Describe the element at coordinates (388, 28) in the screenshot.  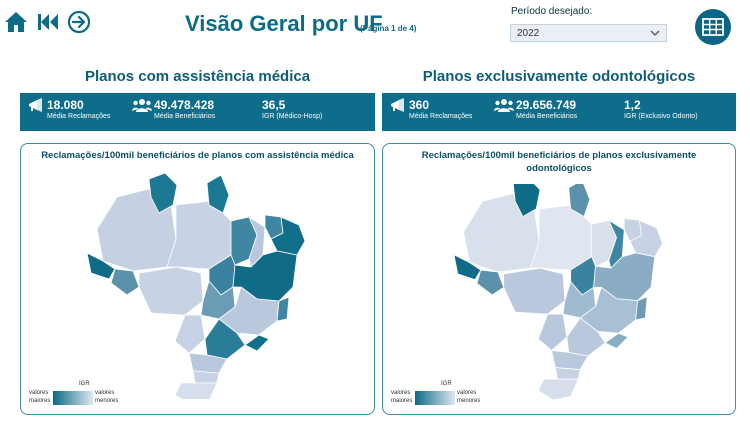
I see `page-subtitle: (Página 1 de 4)` at that location.